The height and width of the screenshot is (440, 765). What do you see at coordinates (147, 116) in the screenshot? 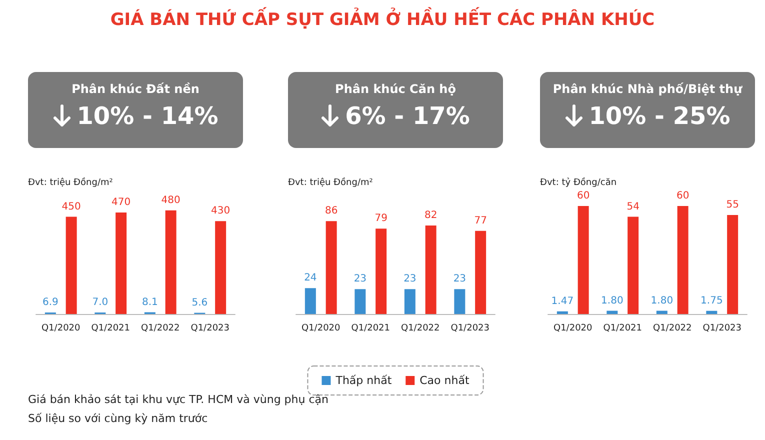
I see `chart-subtitle: 10% - 14%` at bounding box center [147, 116].